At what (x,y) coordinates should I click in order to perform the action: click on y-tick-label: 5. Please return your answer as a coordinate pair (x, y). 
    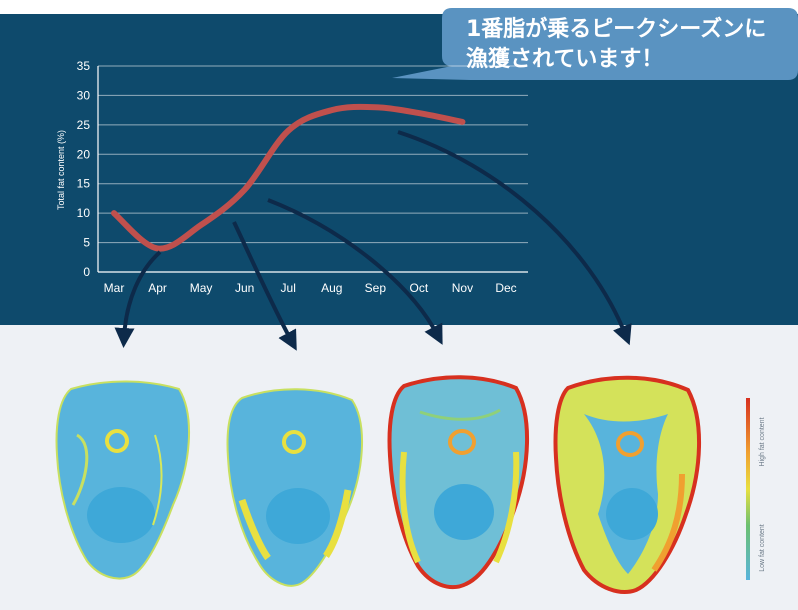
    Looking at the image, I should click on (86, 243).